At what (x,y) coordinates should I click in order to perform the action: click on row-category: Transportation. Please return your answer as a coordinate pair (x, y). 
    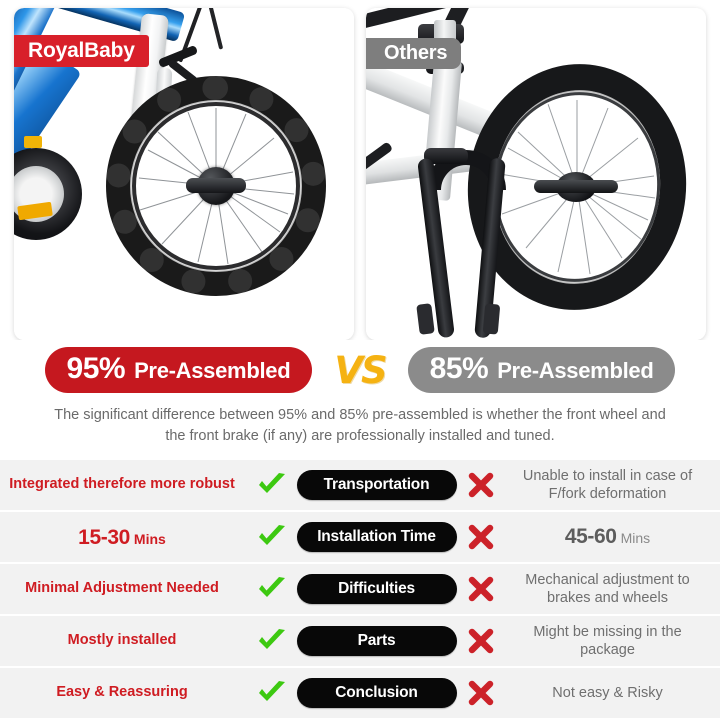
    Looking at the image, I should click on (376, 485).